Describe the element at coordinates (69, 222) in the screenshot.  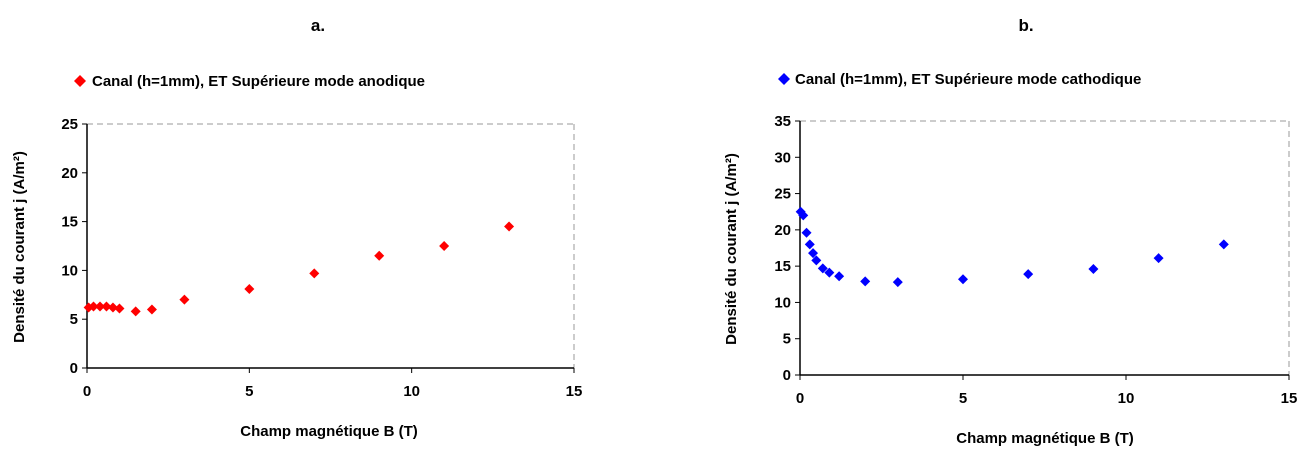
I see `chart-a-y-tick-label: 15` at that location.